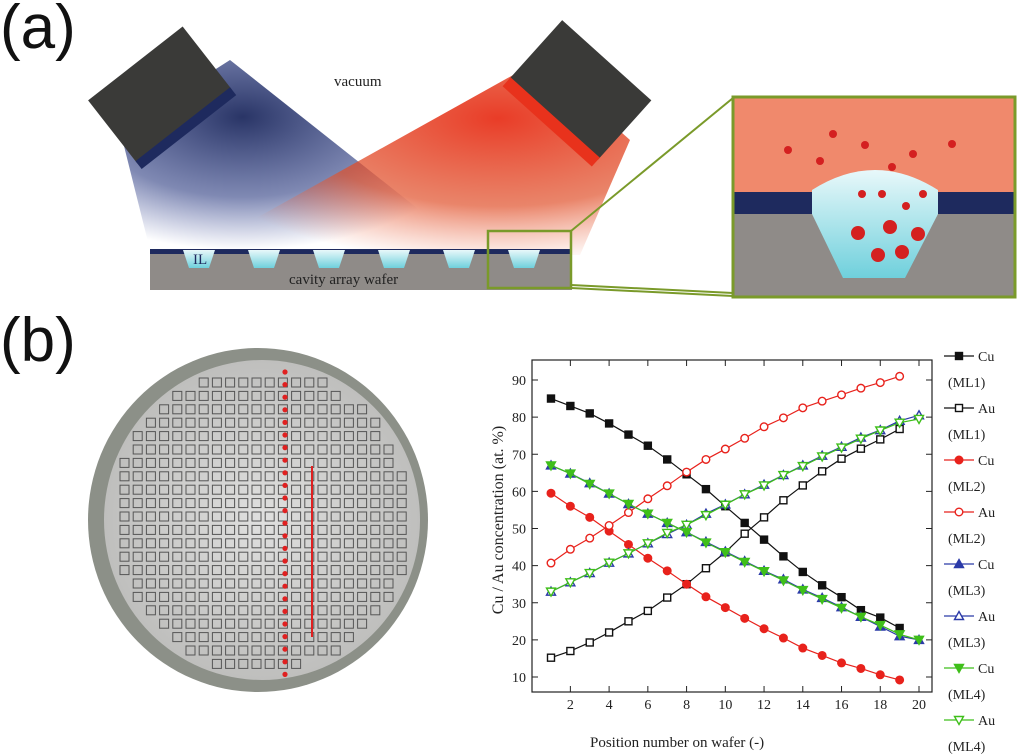 This screenshot has height=755, width=1024. I want to click on x-tick-label: 6, so click(647, 705).